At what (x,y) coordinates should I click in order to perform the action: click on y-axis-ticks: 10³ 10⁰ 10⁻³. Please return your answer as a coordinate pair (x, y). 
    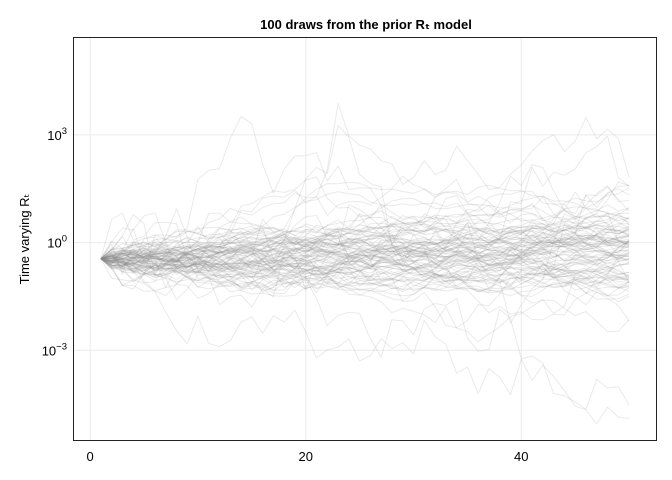
    Looking at the image, I should click on (54, 242).